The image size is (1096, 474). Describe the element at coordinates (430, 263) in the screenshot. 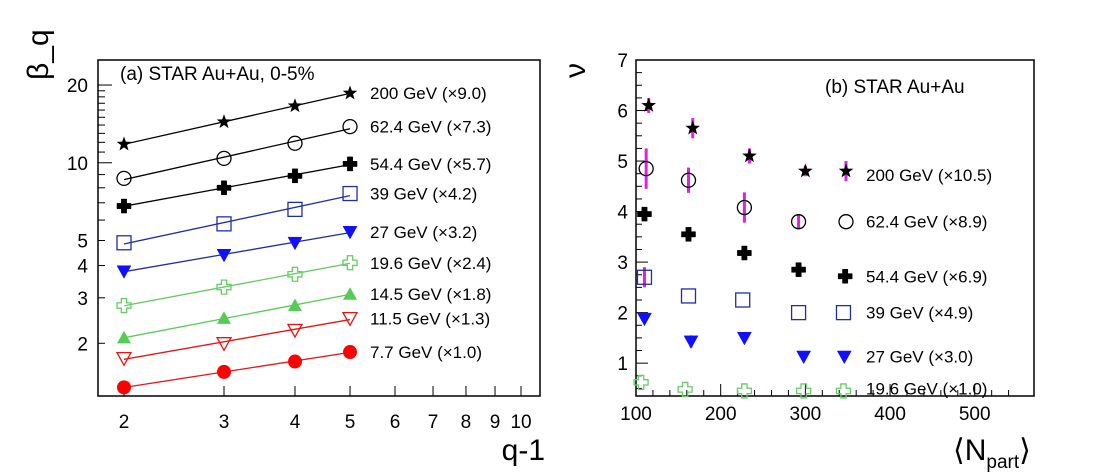

I see `series-label-a-19-6: 19.6 GeV (×2.4)` at that location.